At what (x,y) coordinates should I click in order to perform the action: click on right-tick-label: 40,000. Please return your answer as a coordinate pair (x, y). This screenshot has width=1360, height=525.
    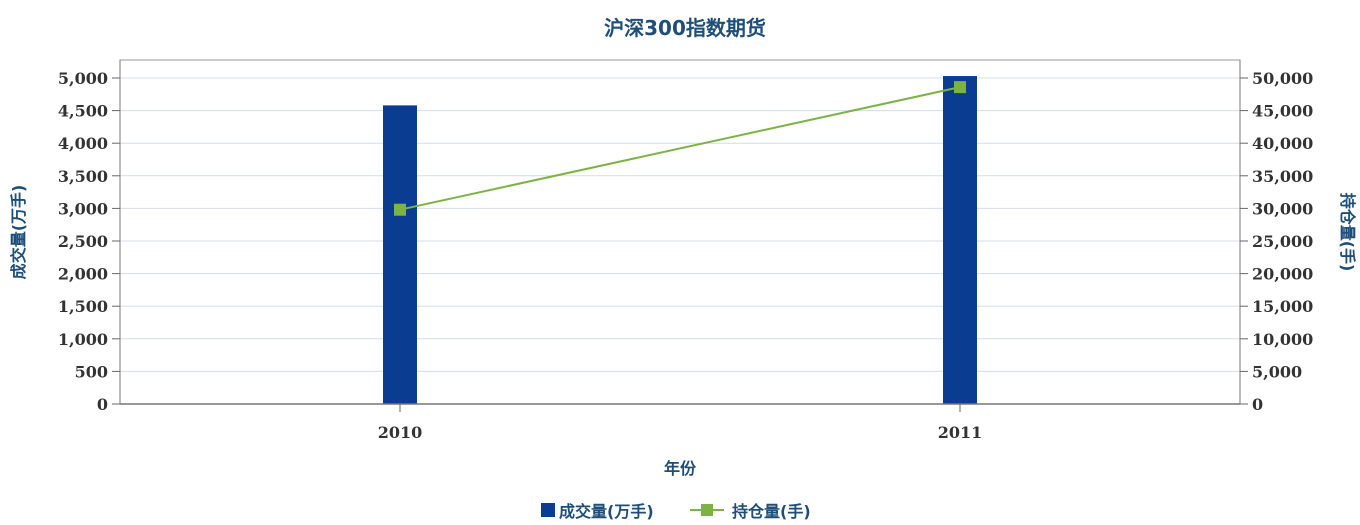
    Looking at the image, I should click on (1282, 143).